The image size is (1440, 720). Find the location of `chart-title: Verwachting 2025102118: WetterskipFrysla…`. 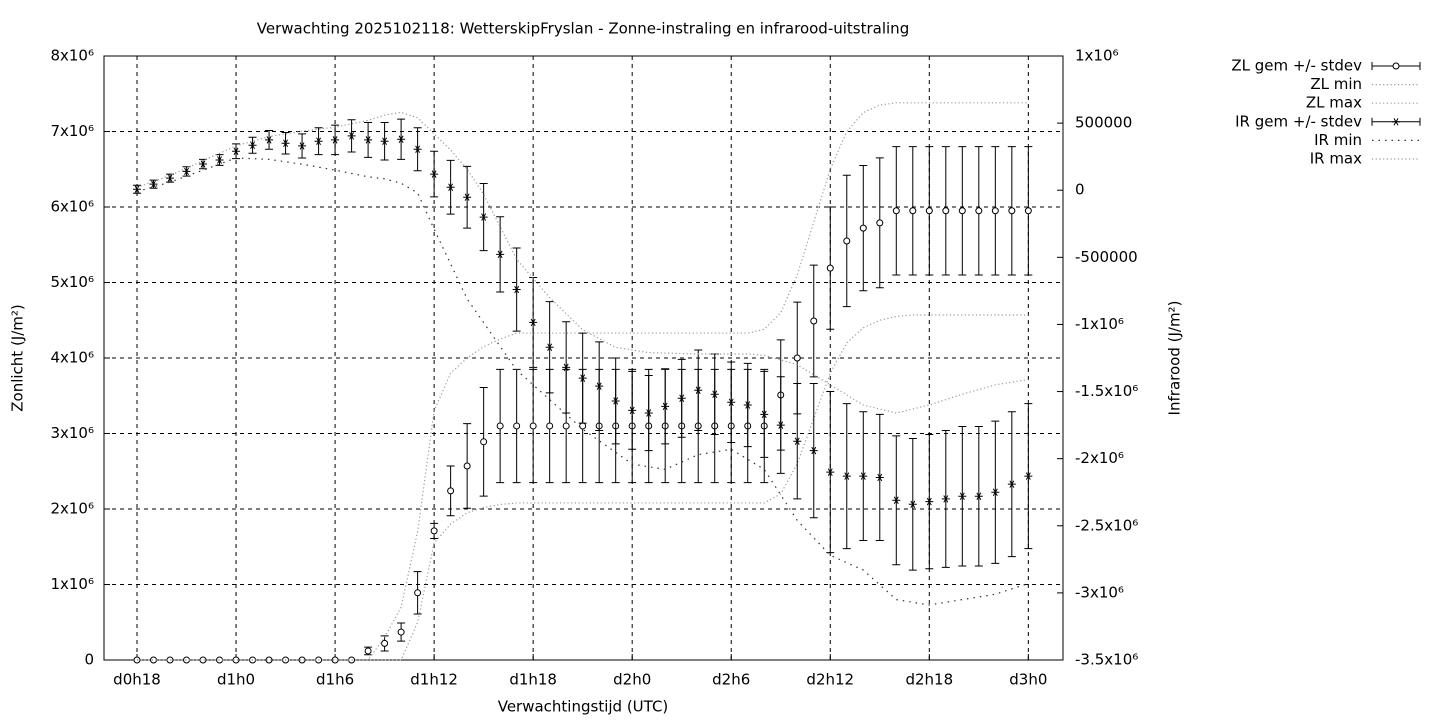

chart-title: Verwachting 2025102118: WetterskipFrysla… is located at coordinates (583, 29).